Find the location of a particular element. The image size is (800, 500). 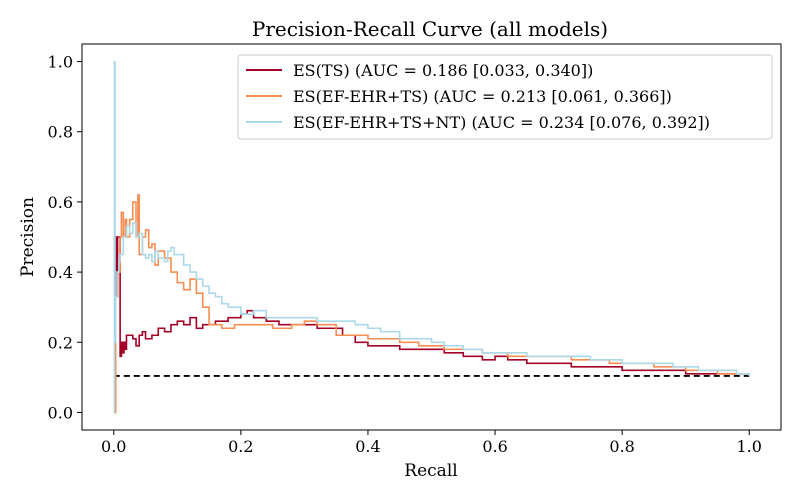

y-tick-label: 0.2 is located at coordinates (60, 342).